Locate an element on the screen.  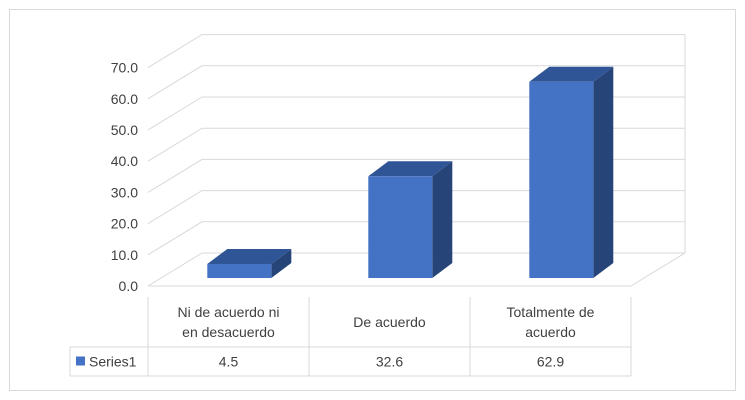
y-tick-label: 30.0 is located at coordinates (124, 192).